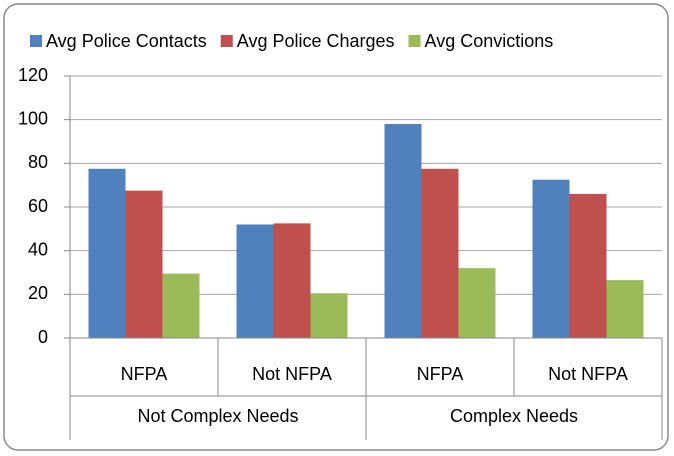  I want to click on y-tick-label: 80, so click(38, 162).